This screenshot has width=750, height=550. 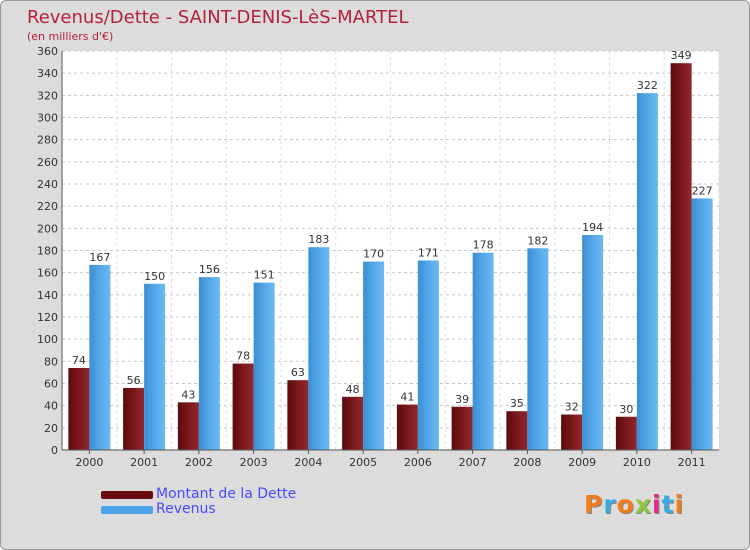 I want to click on x-tick-label: 2003, so click(x=254, y=462).